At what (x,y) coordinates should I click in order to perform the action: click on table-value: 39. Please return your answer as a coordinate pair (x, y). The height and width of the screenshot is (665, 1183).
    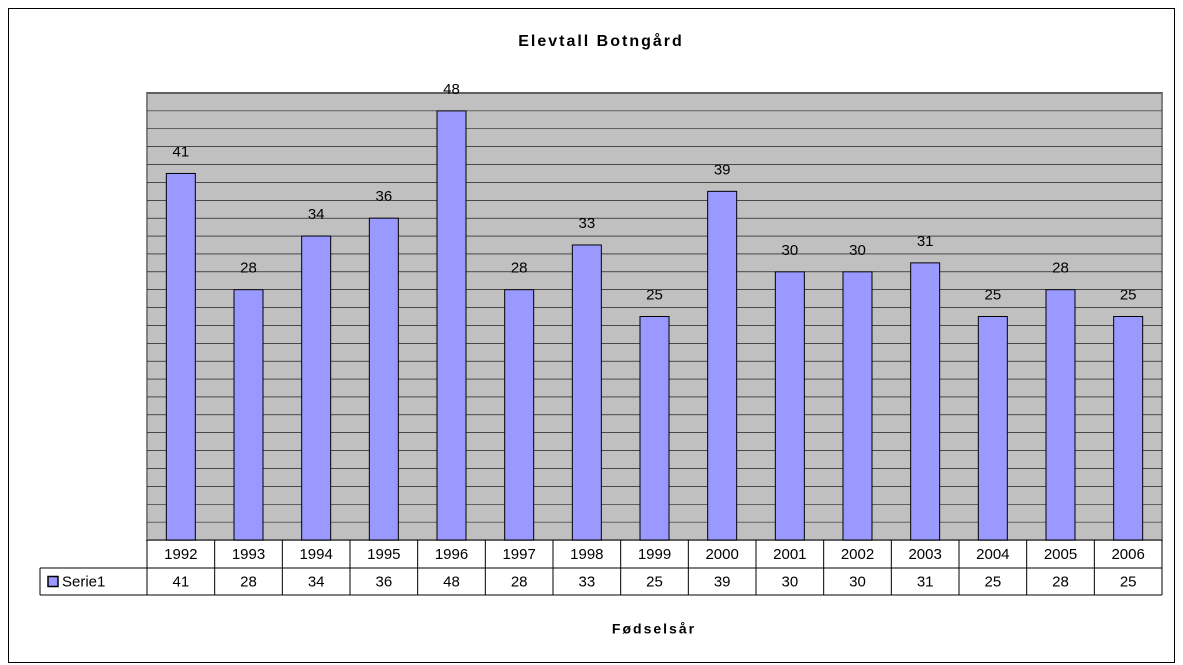
    Looking at the image, I should click on (722, 581).